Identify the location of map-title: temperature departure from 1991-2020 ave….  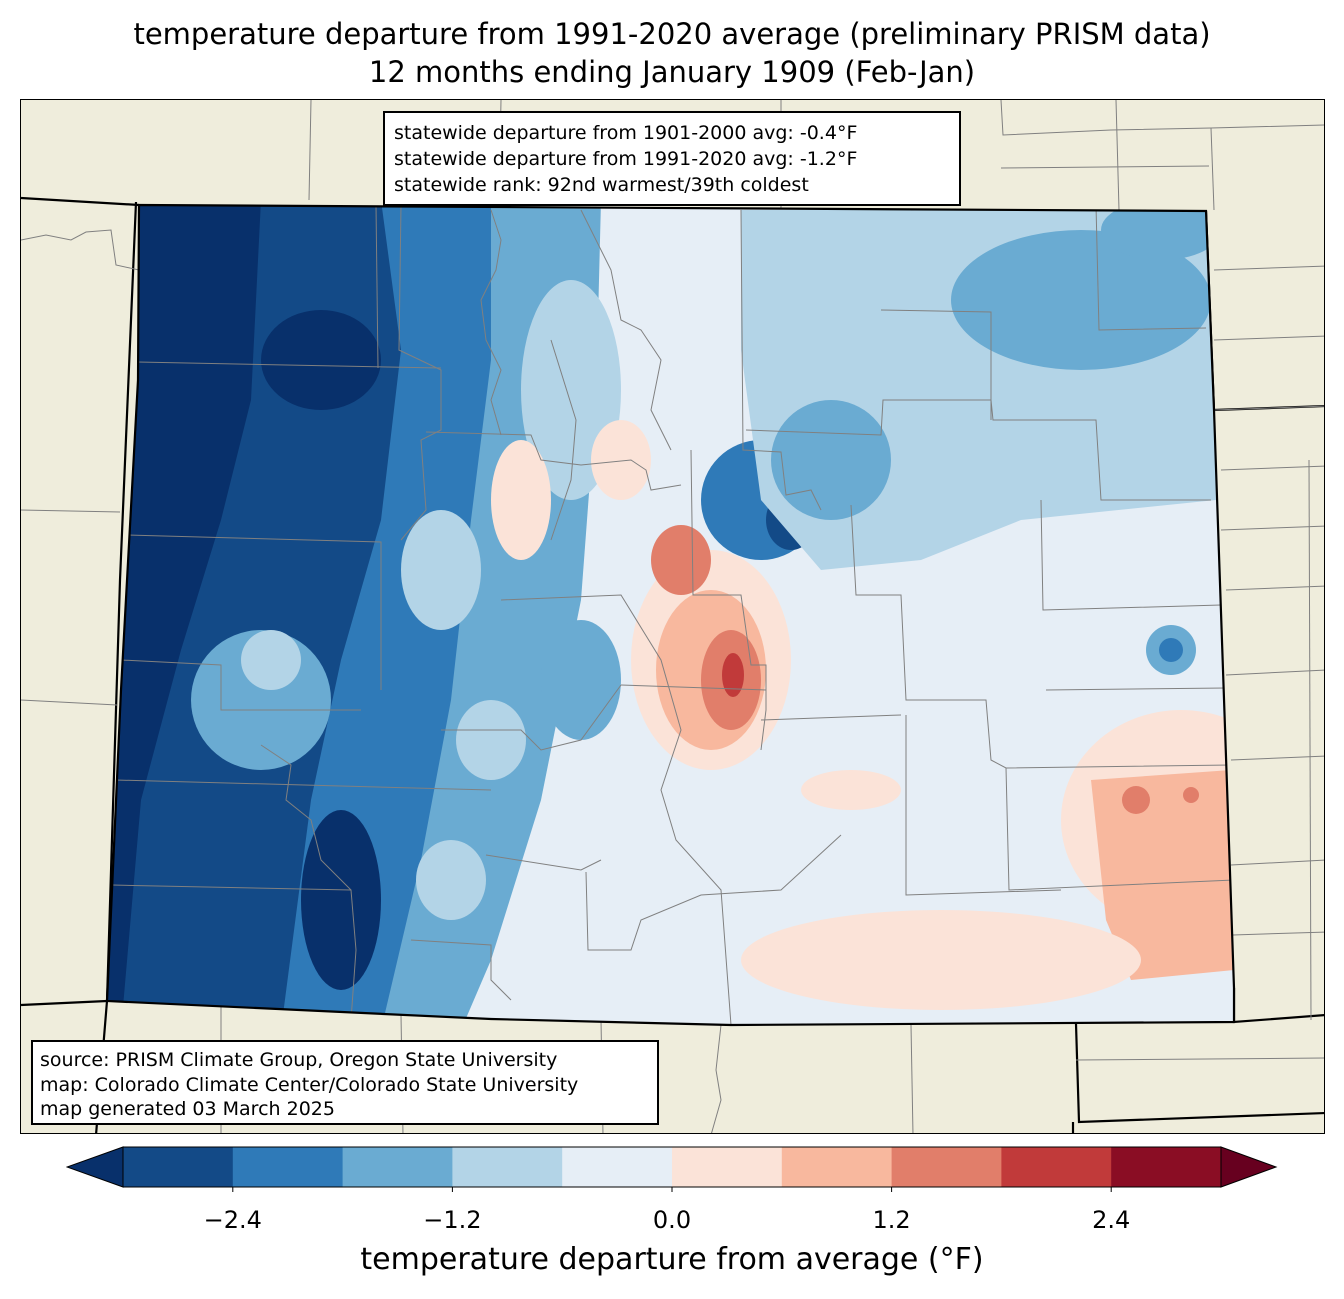
(672, 34).